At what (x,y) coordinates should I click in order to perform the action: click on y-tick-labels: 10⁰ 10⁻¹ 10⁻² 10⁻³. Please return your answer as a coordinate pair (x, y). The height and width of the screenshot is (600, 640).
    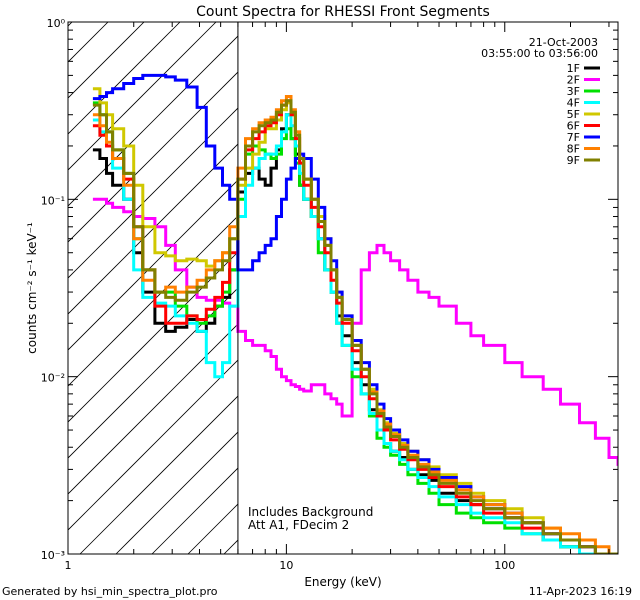
    Looking at the image, I should click on (53, 289).